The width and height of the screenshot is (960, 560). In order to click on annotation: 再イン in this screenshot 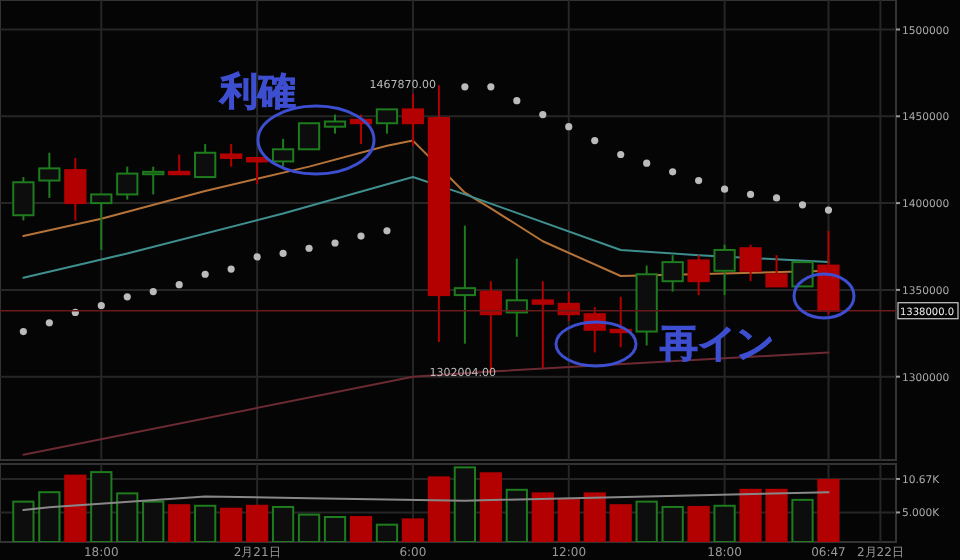, I will do `click(716, 344)`.